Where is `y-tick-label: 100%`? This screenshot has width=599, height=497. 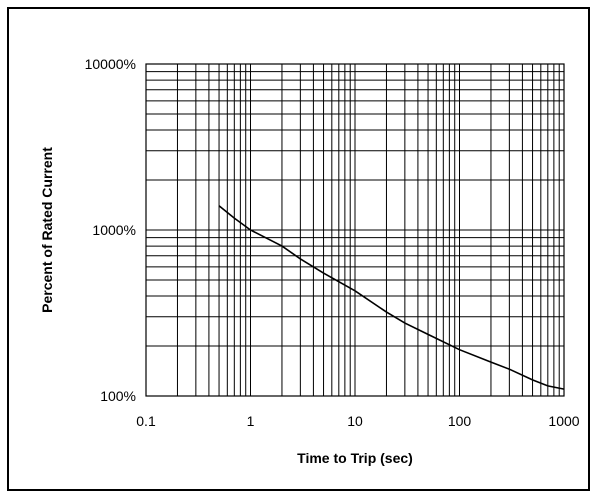 y-tick-label: 100% is located at coordinates (118, 396).